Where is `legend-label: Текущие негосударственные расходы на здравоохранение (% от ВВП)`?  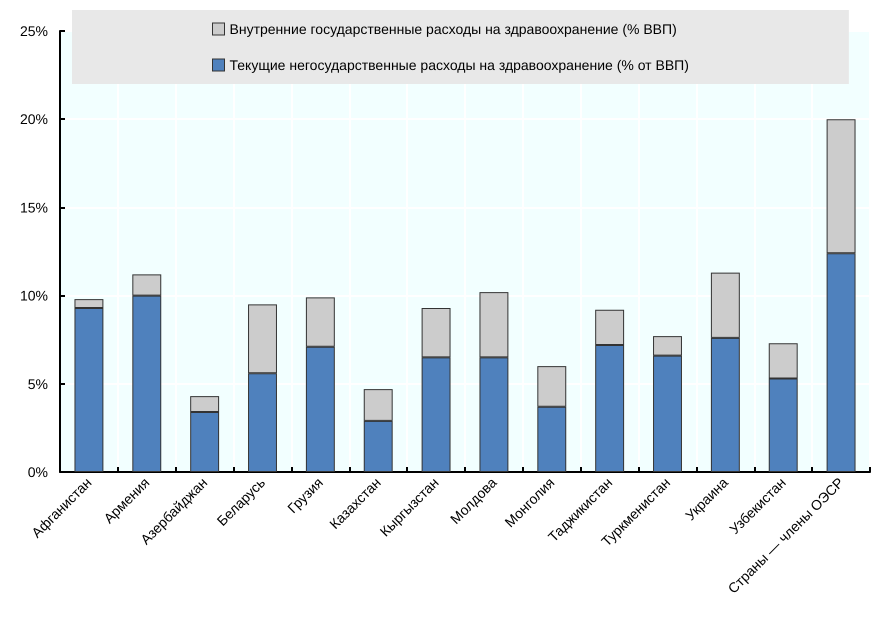 legend-label: Текущие негосударственные расходы на здравоохранение (% от ВВП) is located at coordinates (459, 65).